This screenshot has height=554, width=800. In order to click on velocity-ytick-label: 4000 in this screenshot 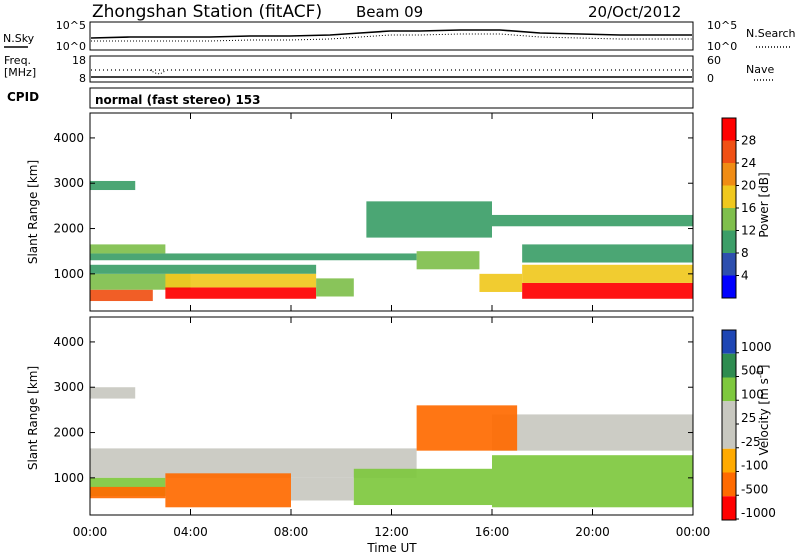, I will do `click(68, 342)`.